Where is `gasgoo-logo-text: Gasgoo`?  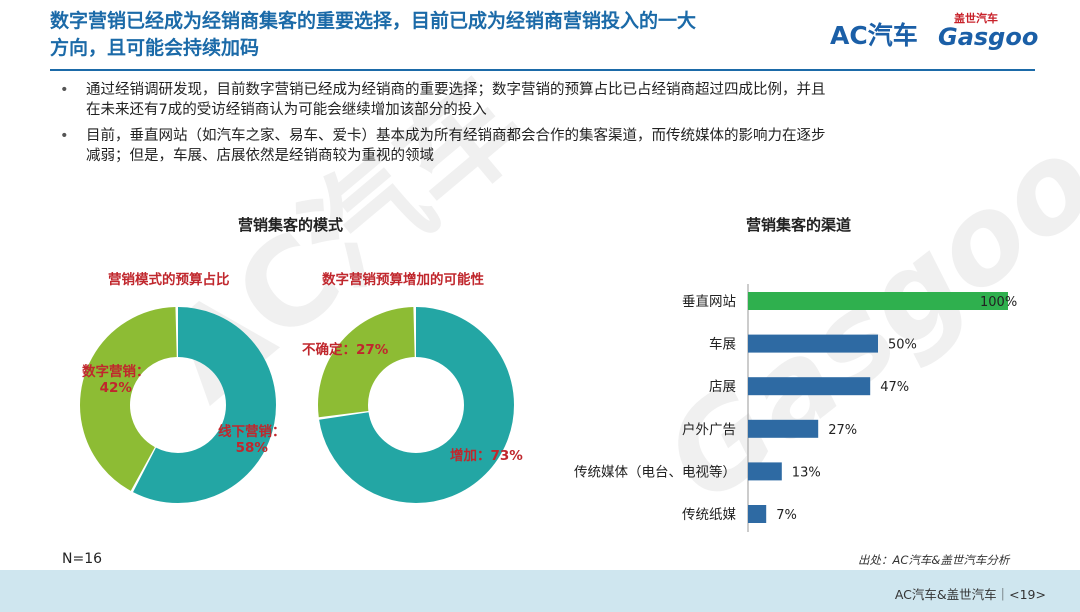
gasgoo-logo-text: Gasgoo is located at coordinates (988, 37).